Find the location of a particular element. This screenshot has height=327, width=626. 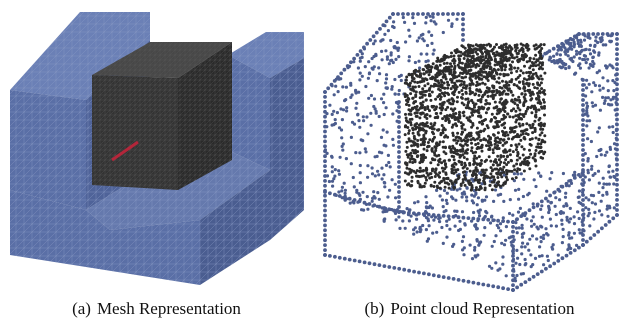

caption-a: (a) Mesh Representation is located at coordinates (156, 309).